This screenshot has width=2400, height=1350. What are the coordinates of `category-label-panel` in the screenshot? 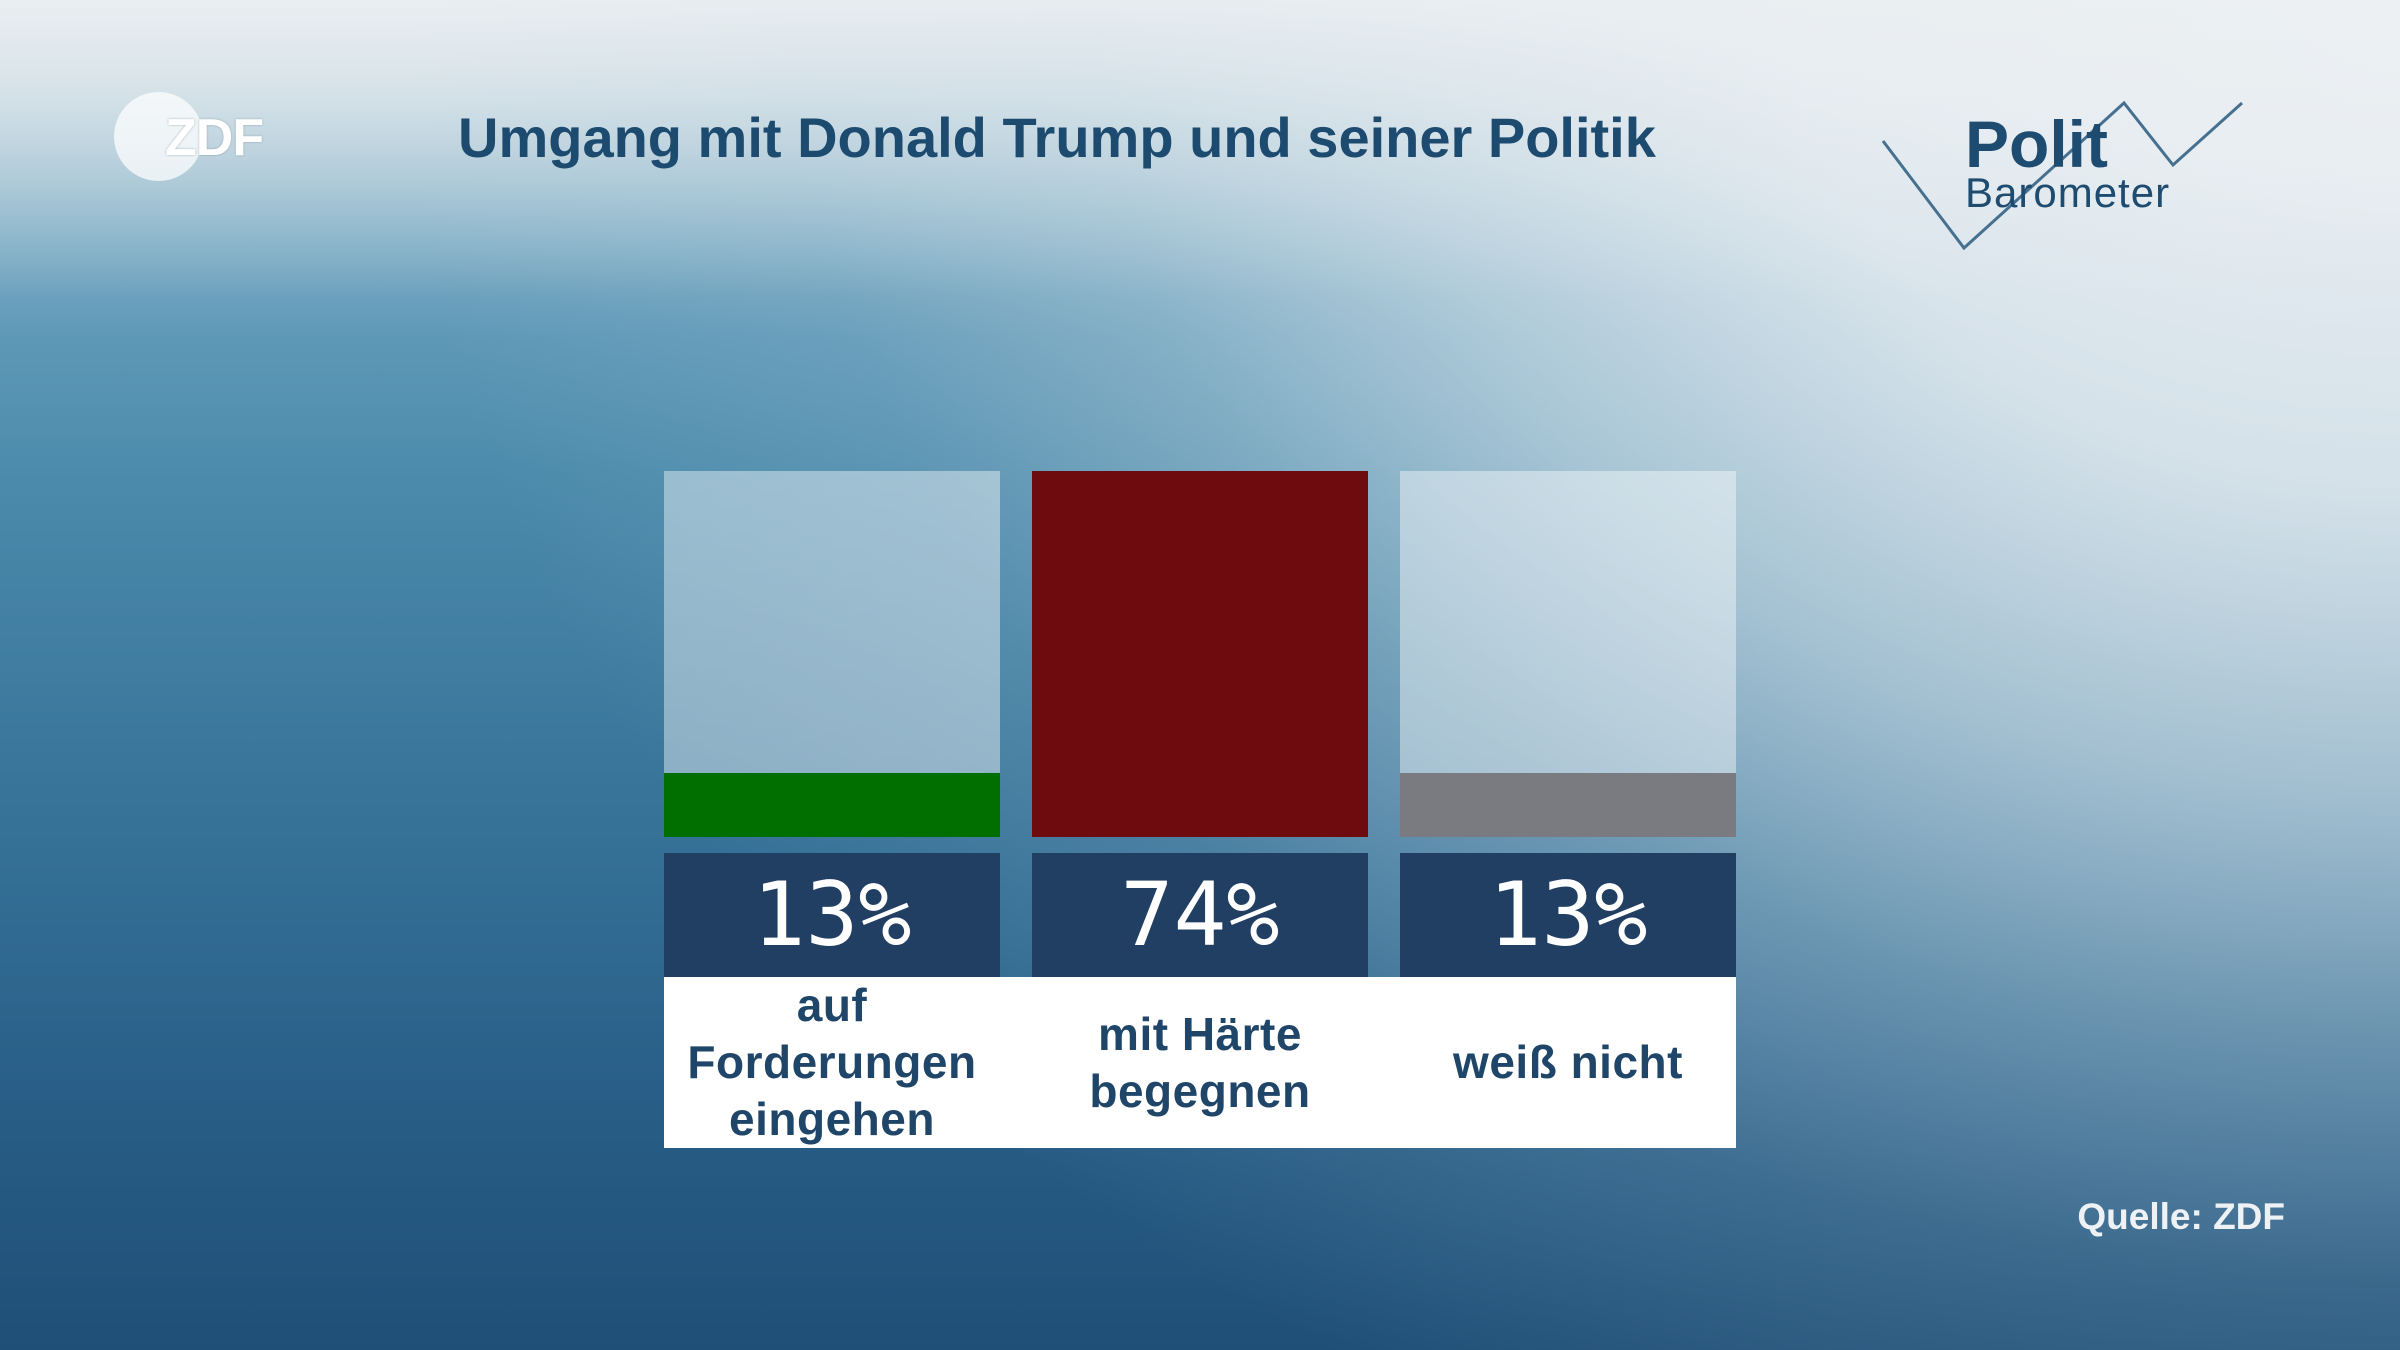 It's located at (1200, 1062).